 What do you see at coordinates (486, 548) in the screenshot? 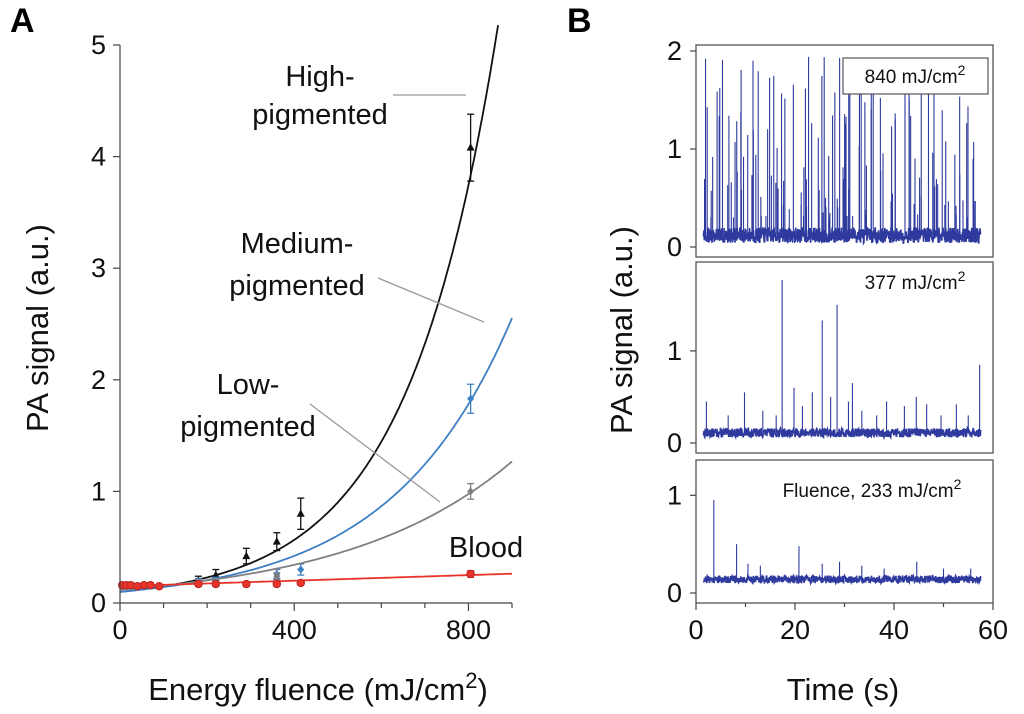
I see `series-label-4-line-1: Blood` at bounding box center [486, 548].